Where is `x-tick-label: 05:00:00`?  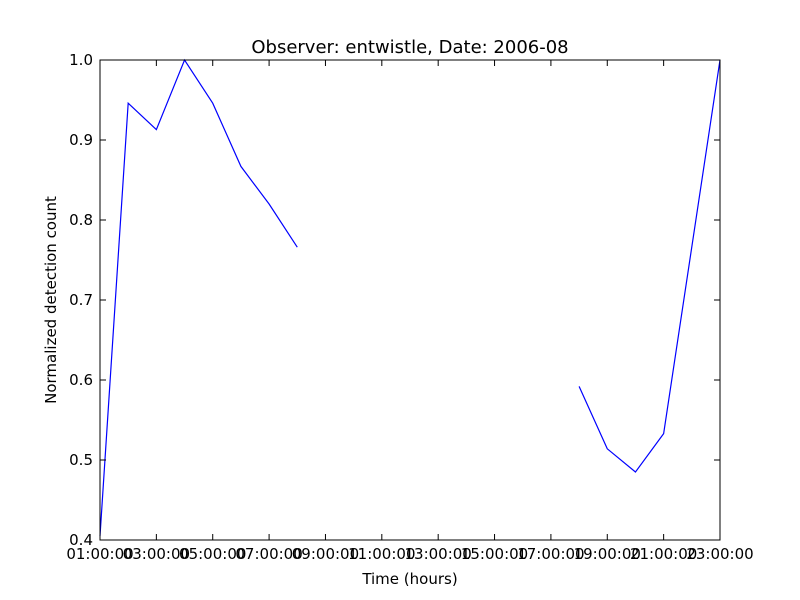 x-tick-label: 05:00:00 is located at coordinates (212, 554).